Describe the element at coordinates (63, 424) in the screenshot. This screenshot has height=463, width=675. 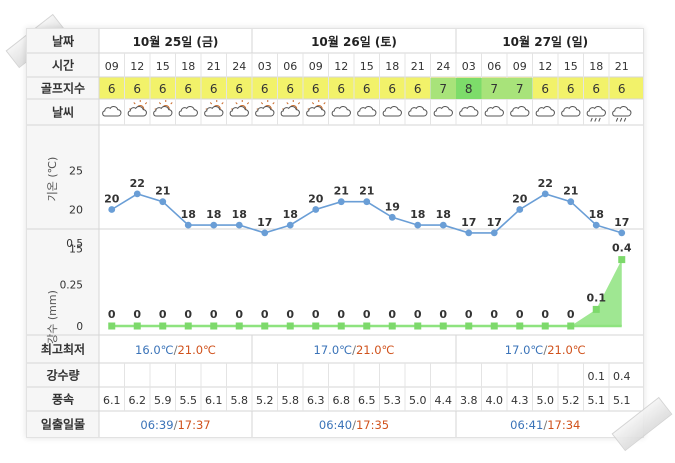
I see `label-sunrise-sunset: 일출일몰` at that location.